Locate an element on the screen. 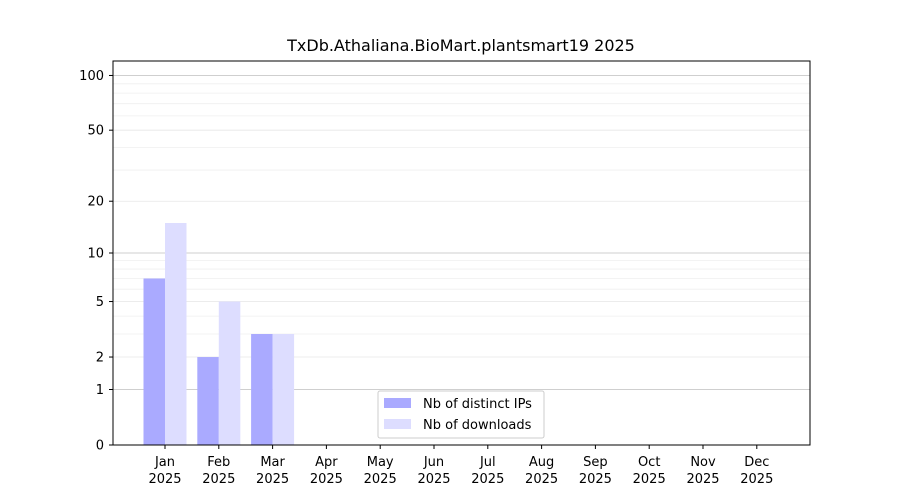 The width and height of the screenshot is (900, 500). legend-swatch-distinct-ips is located at coordinates (397, 403).